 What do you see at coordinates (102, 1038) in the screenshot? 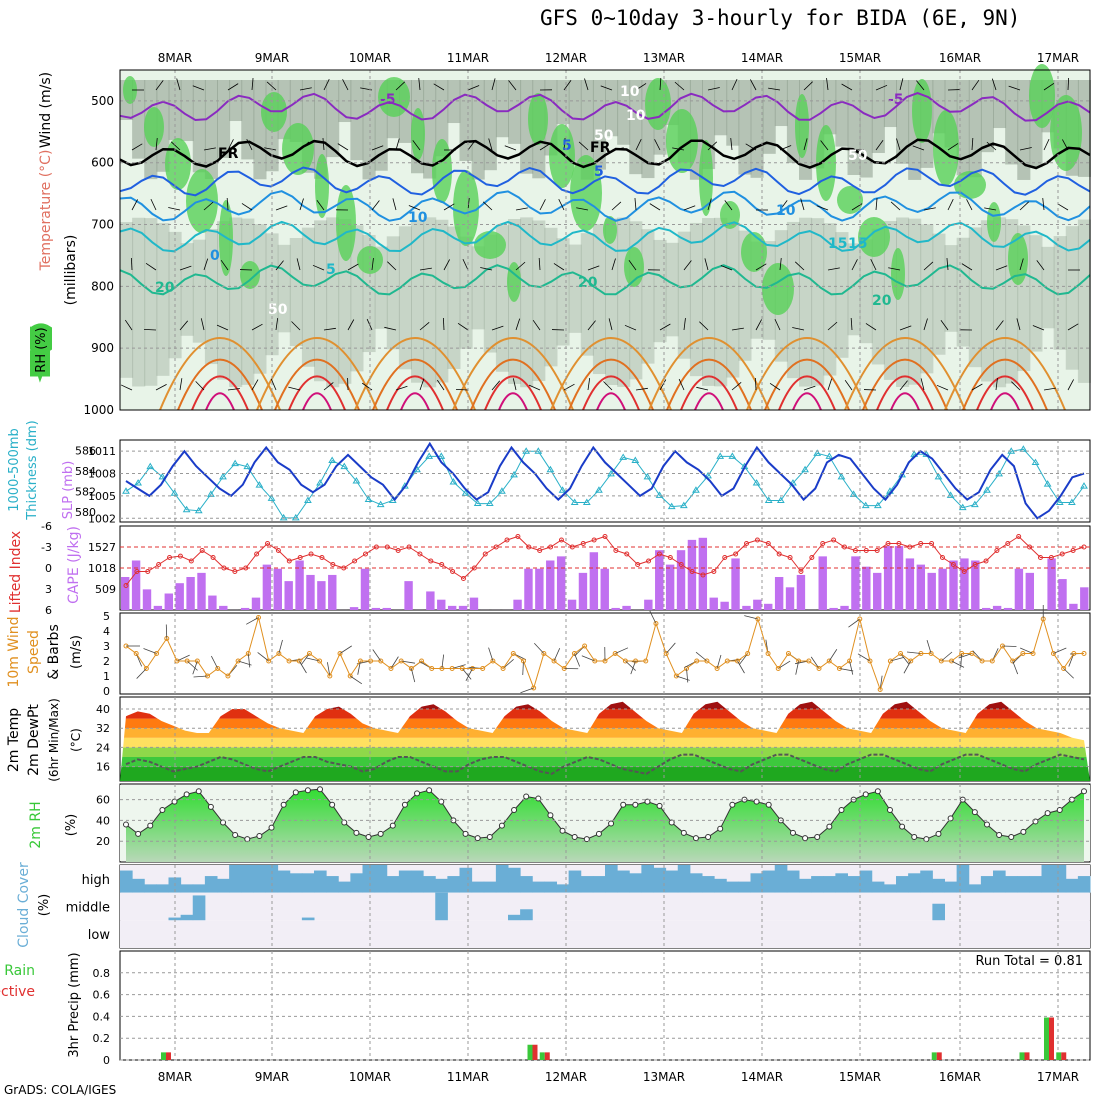
I see `precip-tick: 0.2` at bounding box center [102, 1038].